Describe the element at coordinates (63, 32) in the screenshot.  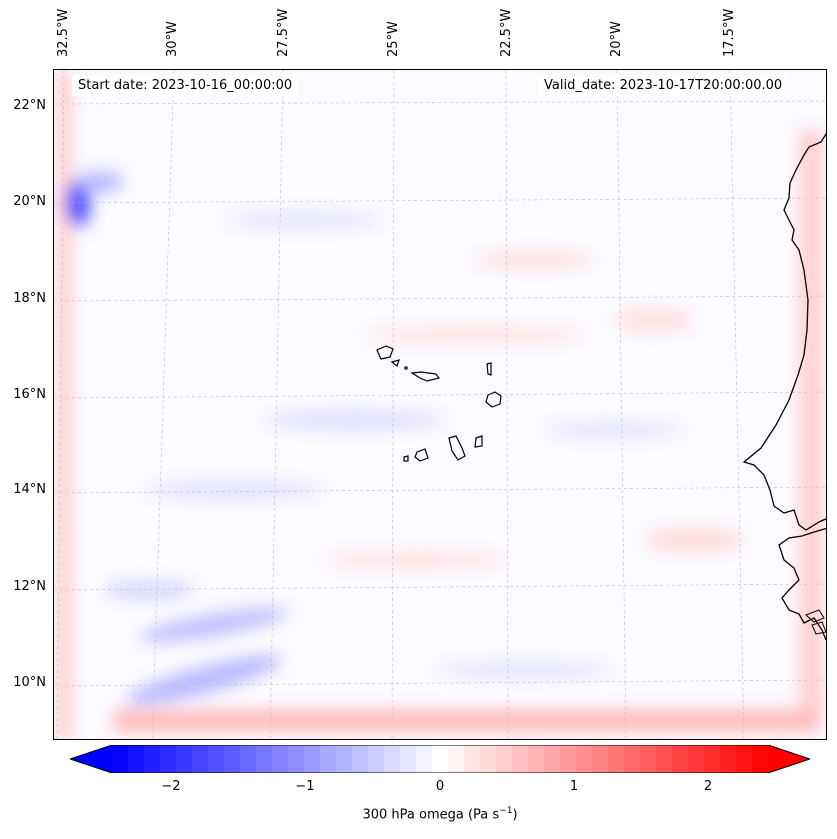
I see `lon-label-32-5w: 32.5°W` at that location.